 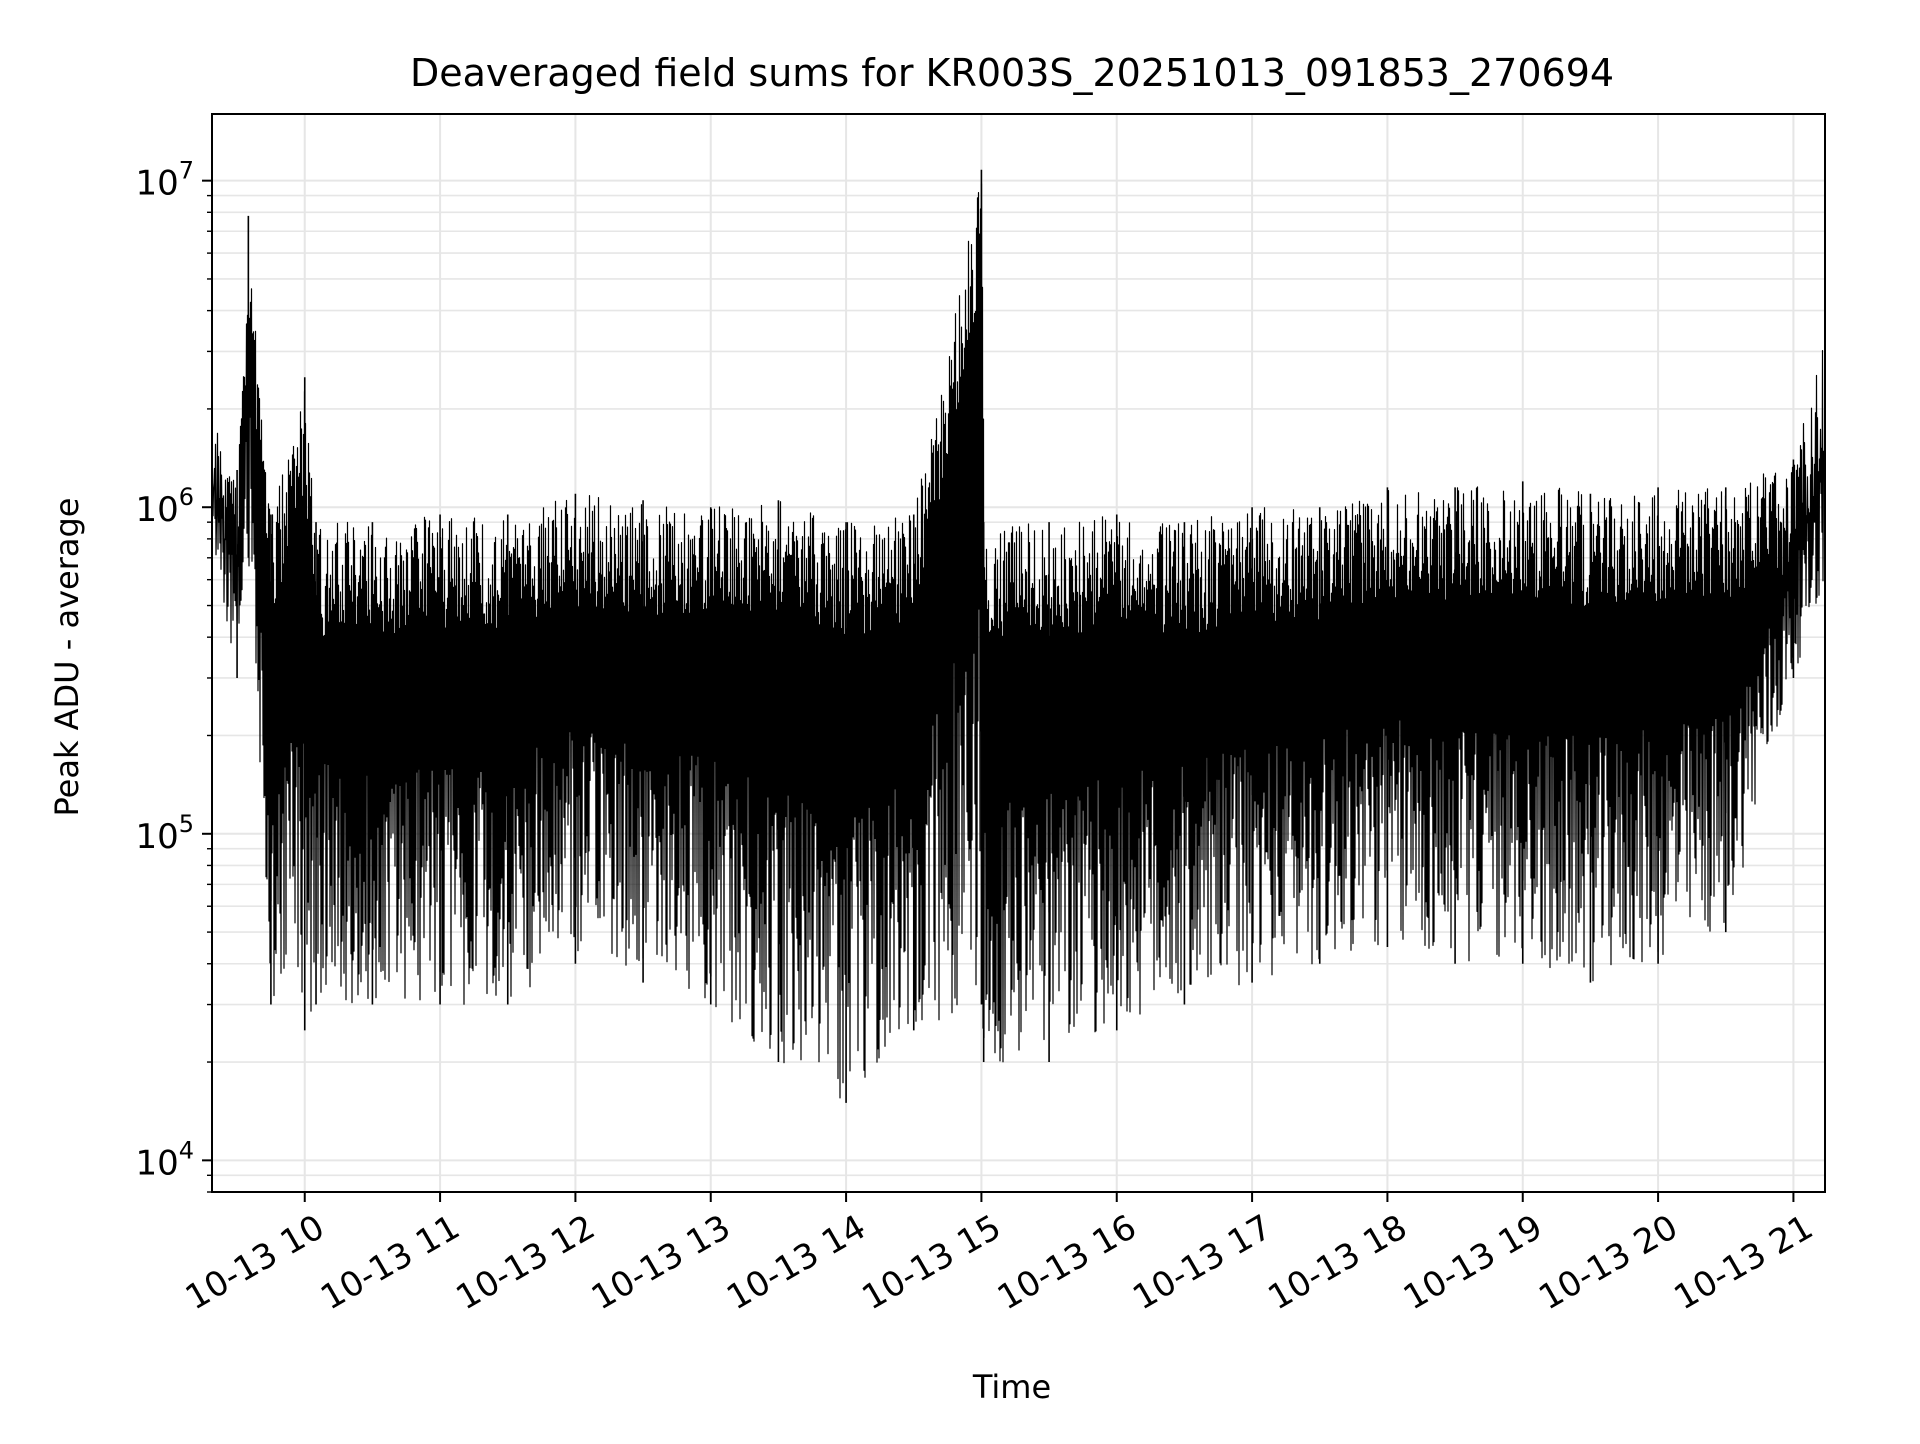 What do you see at coordinates (526, 1262) in the screenshot?
I see `x-tick-label: 10-13 12` at bounding box center [526, 1262].